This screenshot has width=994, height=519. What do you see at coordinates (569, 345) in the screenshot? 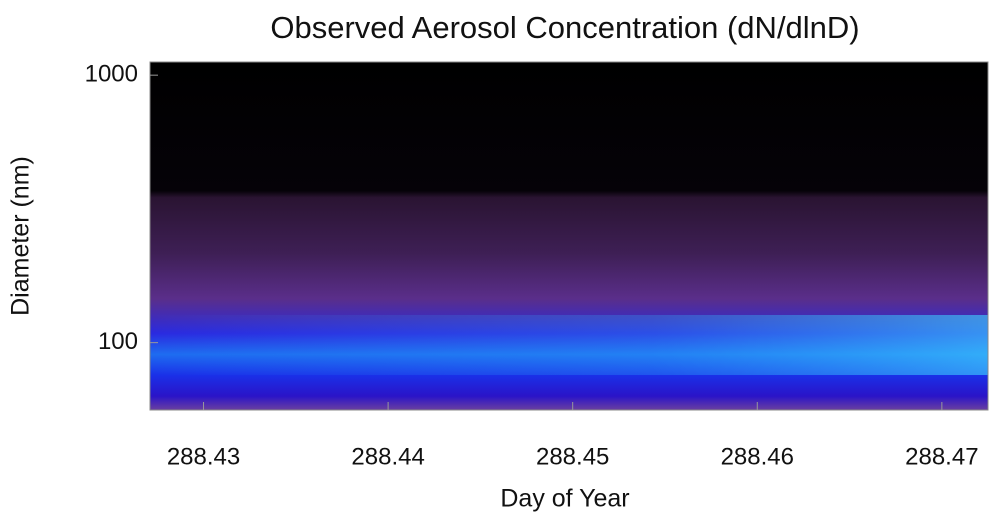
I see `heatmap-highlight` at bounding box center [569, 345].